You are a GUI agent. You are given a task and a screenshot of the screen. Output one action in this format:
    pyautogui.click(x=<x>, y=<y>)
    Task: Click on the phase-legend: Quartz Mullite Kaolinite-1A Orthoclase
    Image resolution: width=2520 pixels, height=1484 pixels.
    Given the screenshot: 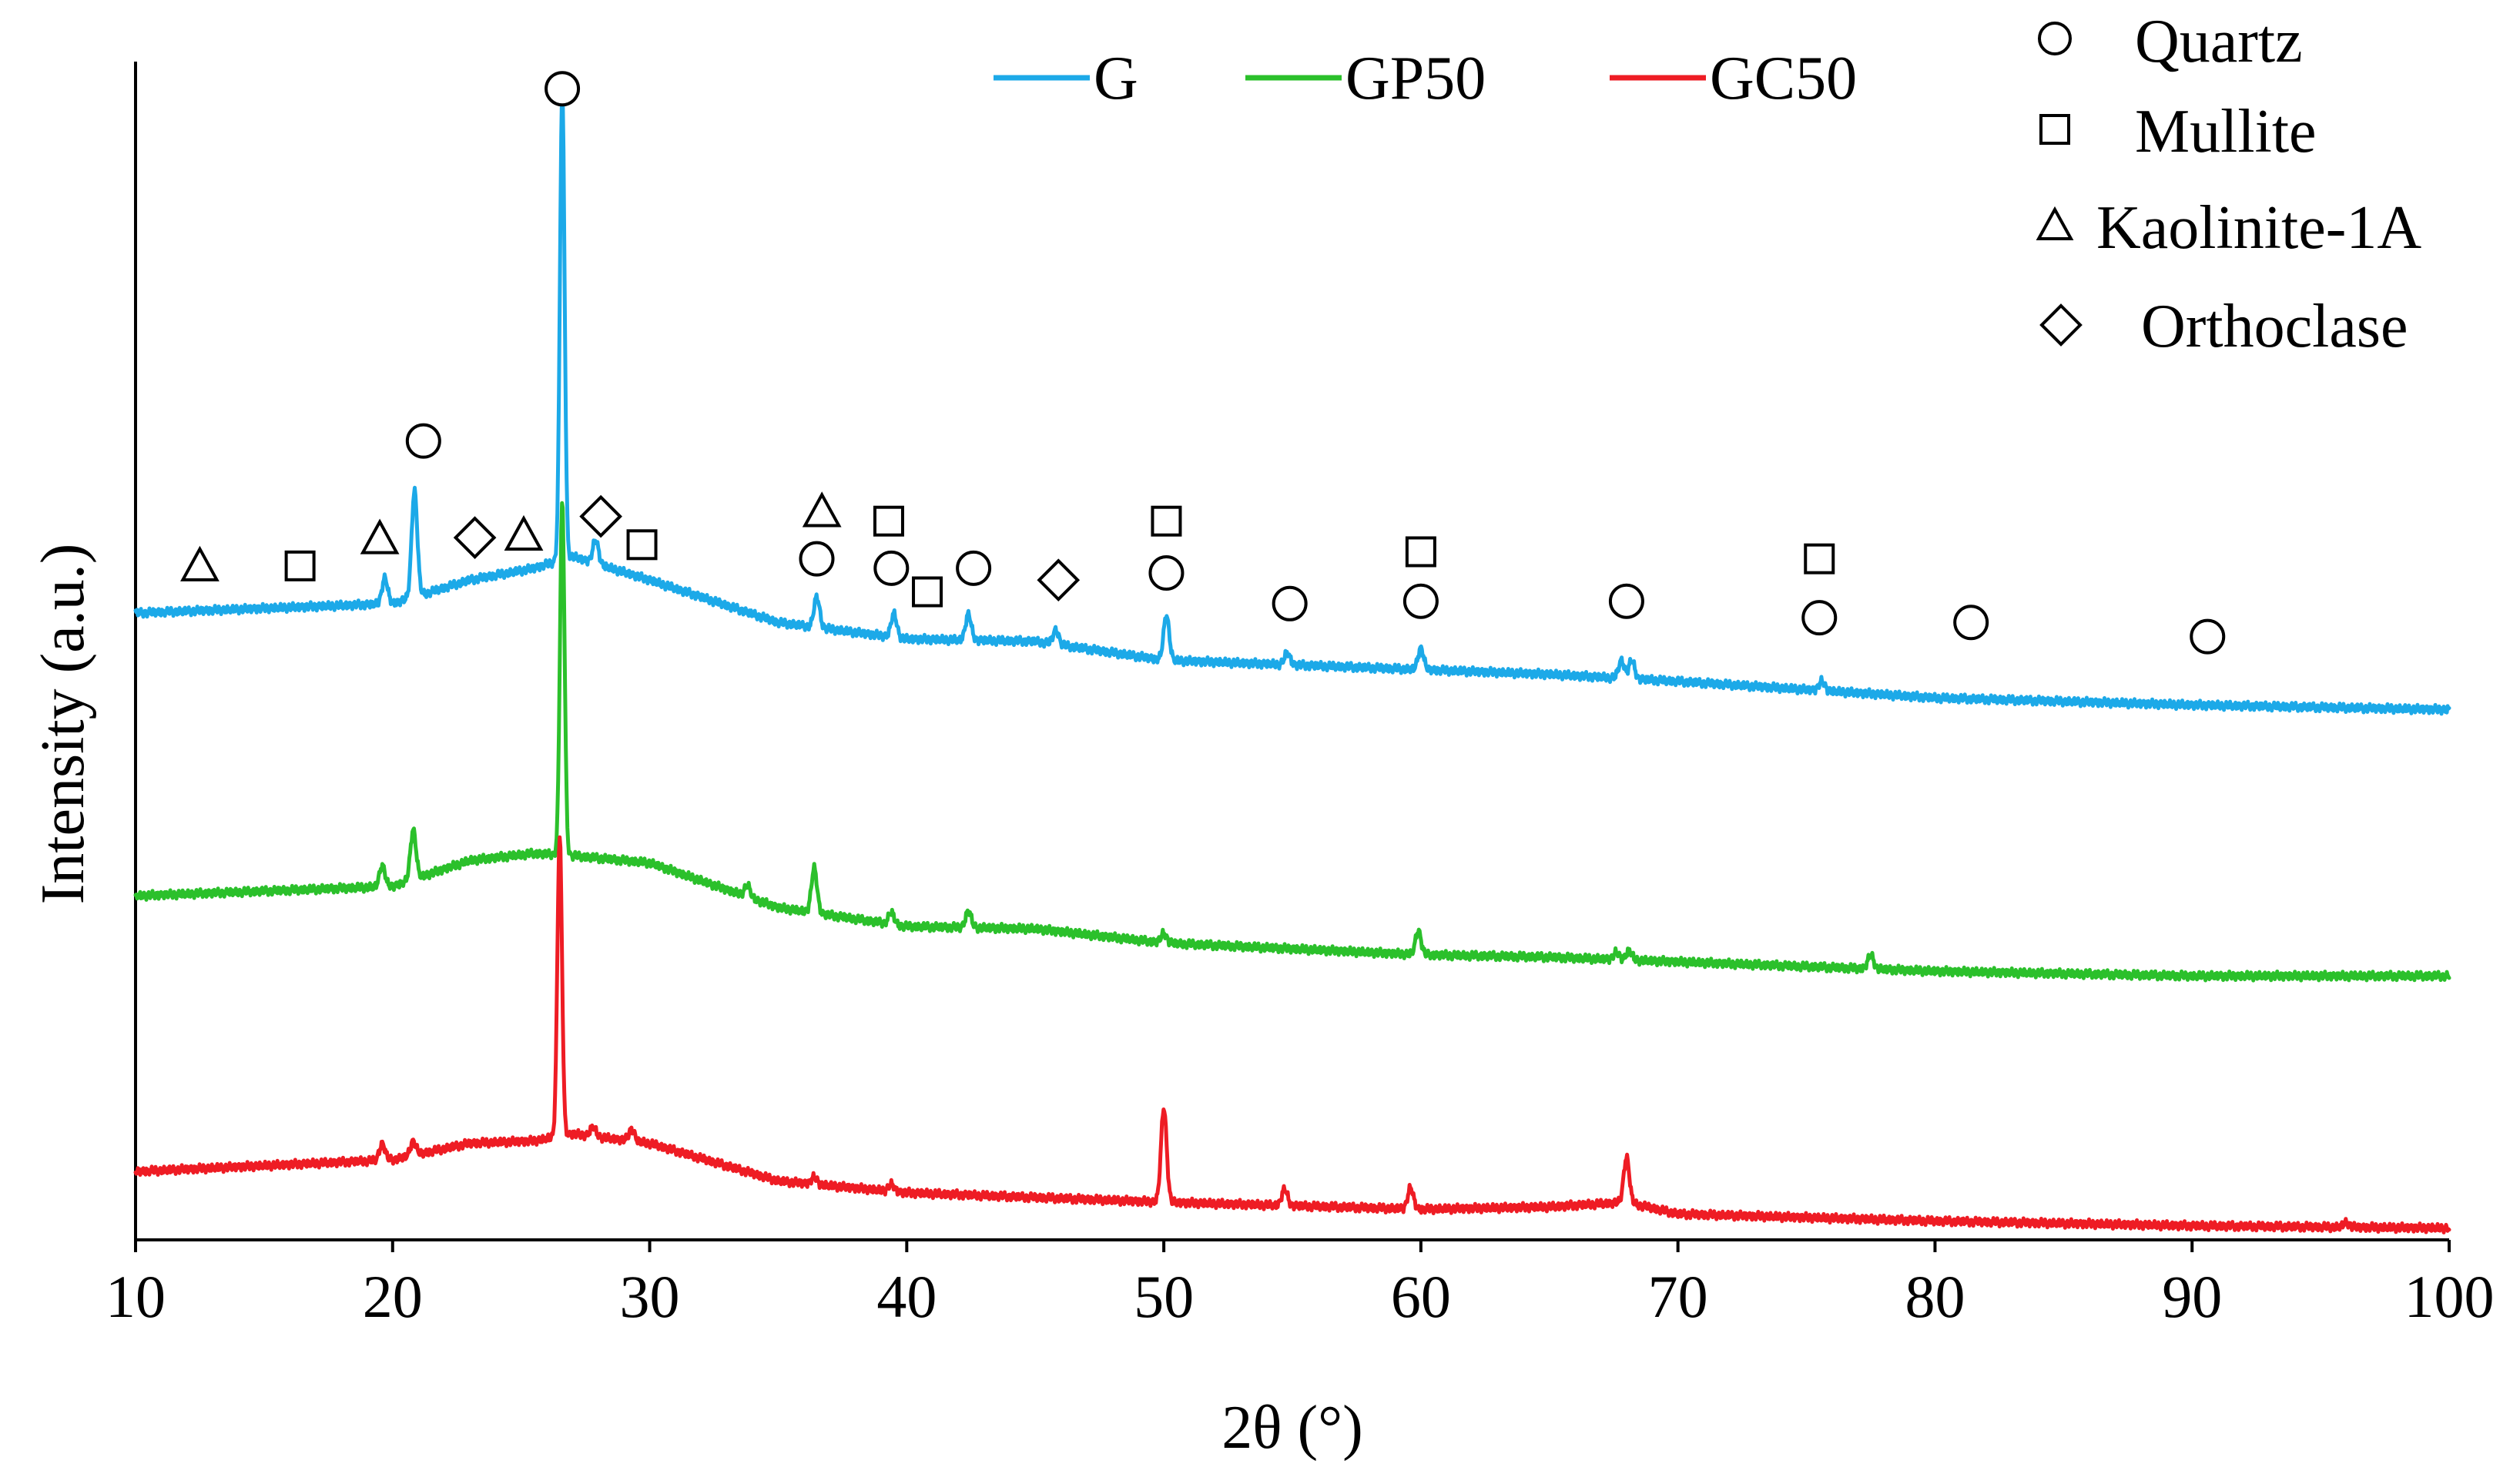 What is the action you would take?
    pyautogui.click(x=2229, y=184)
    